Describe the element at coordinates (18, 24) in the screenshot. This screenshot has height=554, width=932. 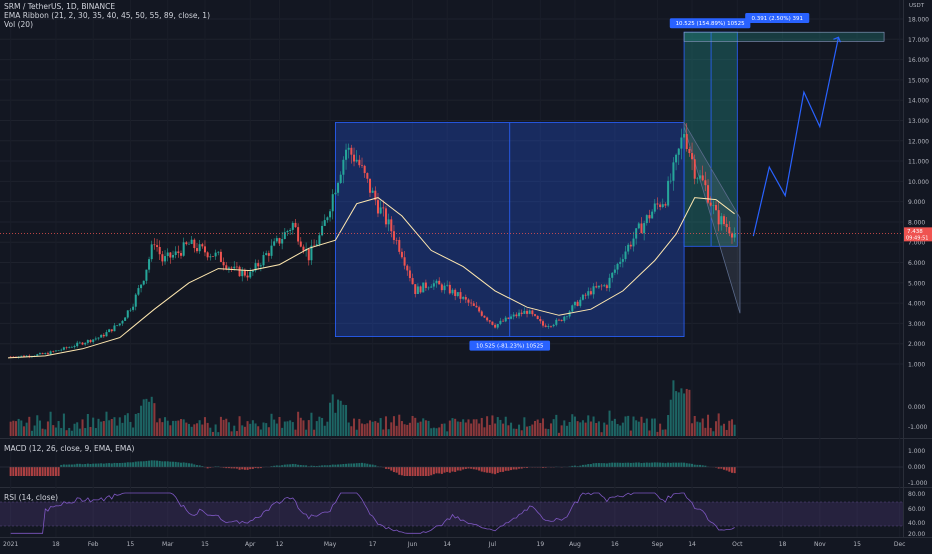
I see `vol-legend: Vol (20)` at that location.